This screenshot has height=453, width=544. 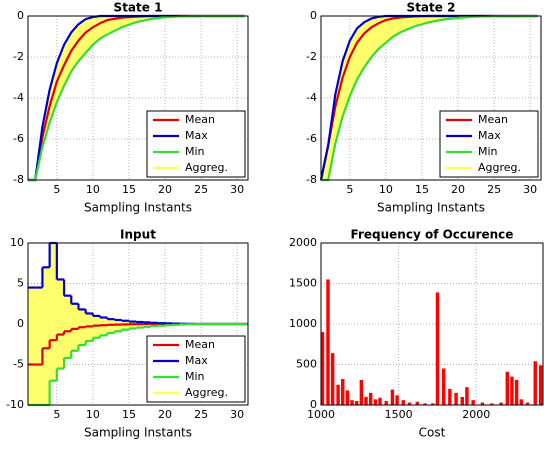 I want to click on x-tick-label: 2000, so click(x=476, y=414).